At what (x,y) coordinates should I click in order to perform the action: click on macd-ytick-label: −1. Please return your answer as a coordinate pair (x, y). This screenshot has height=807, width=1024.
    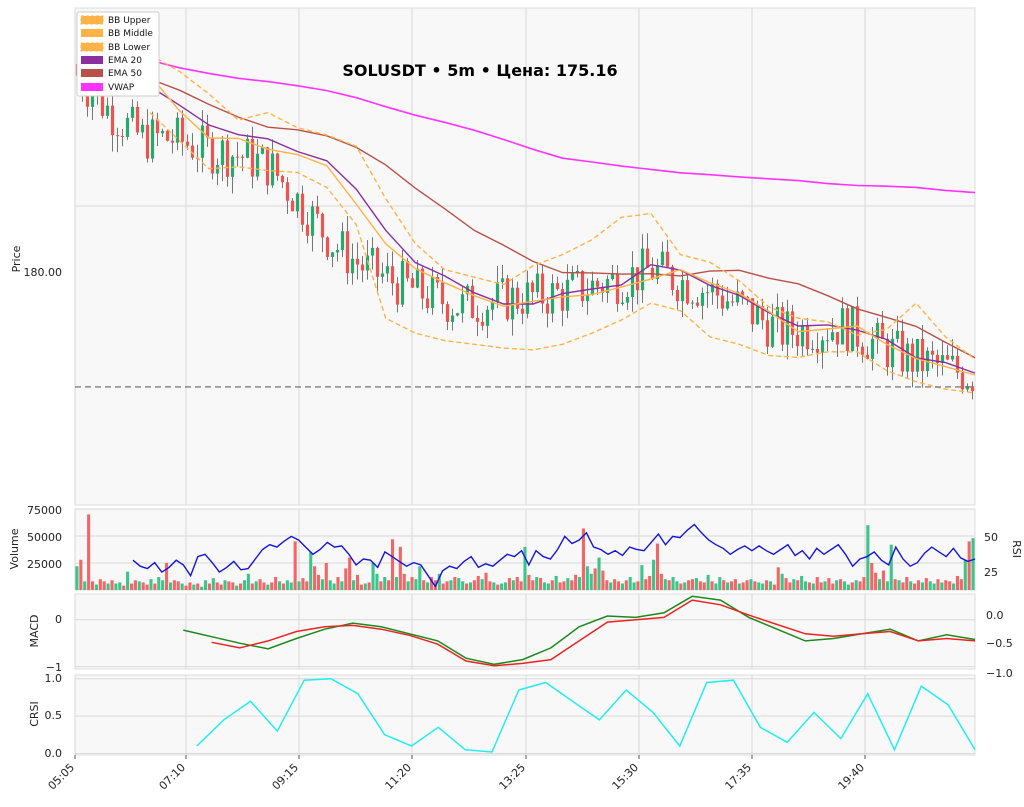
    Looking at the image, I should click on (54, 667).